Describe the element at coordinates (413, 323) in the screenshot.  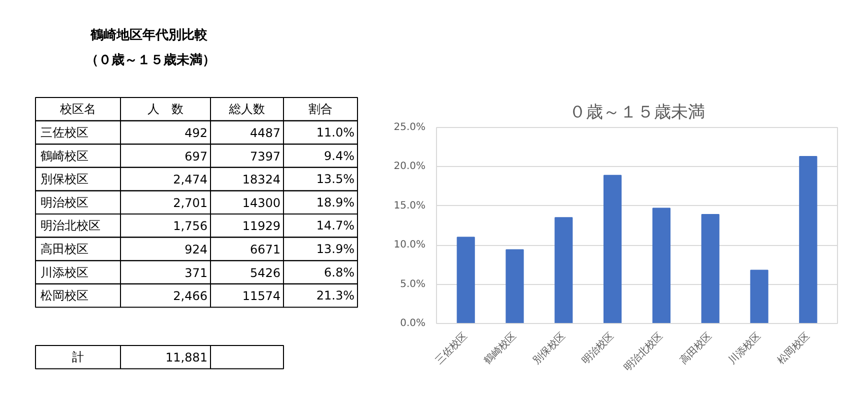
I see `y-tick-label: 0.0%` at that location.